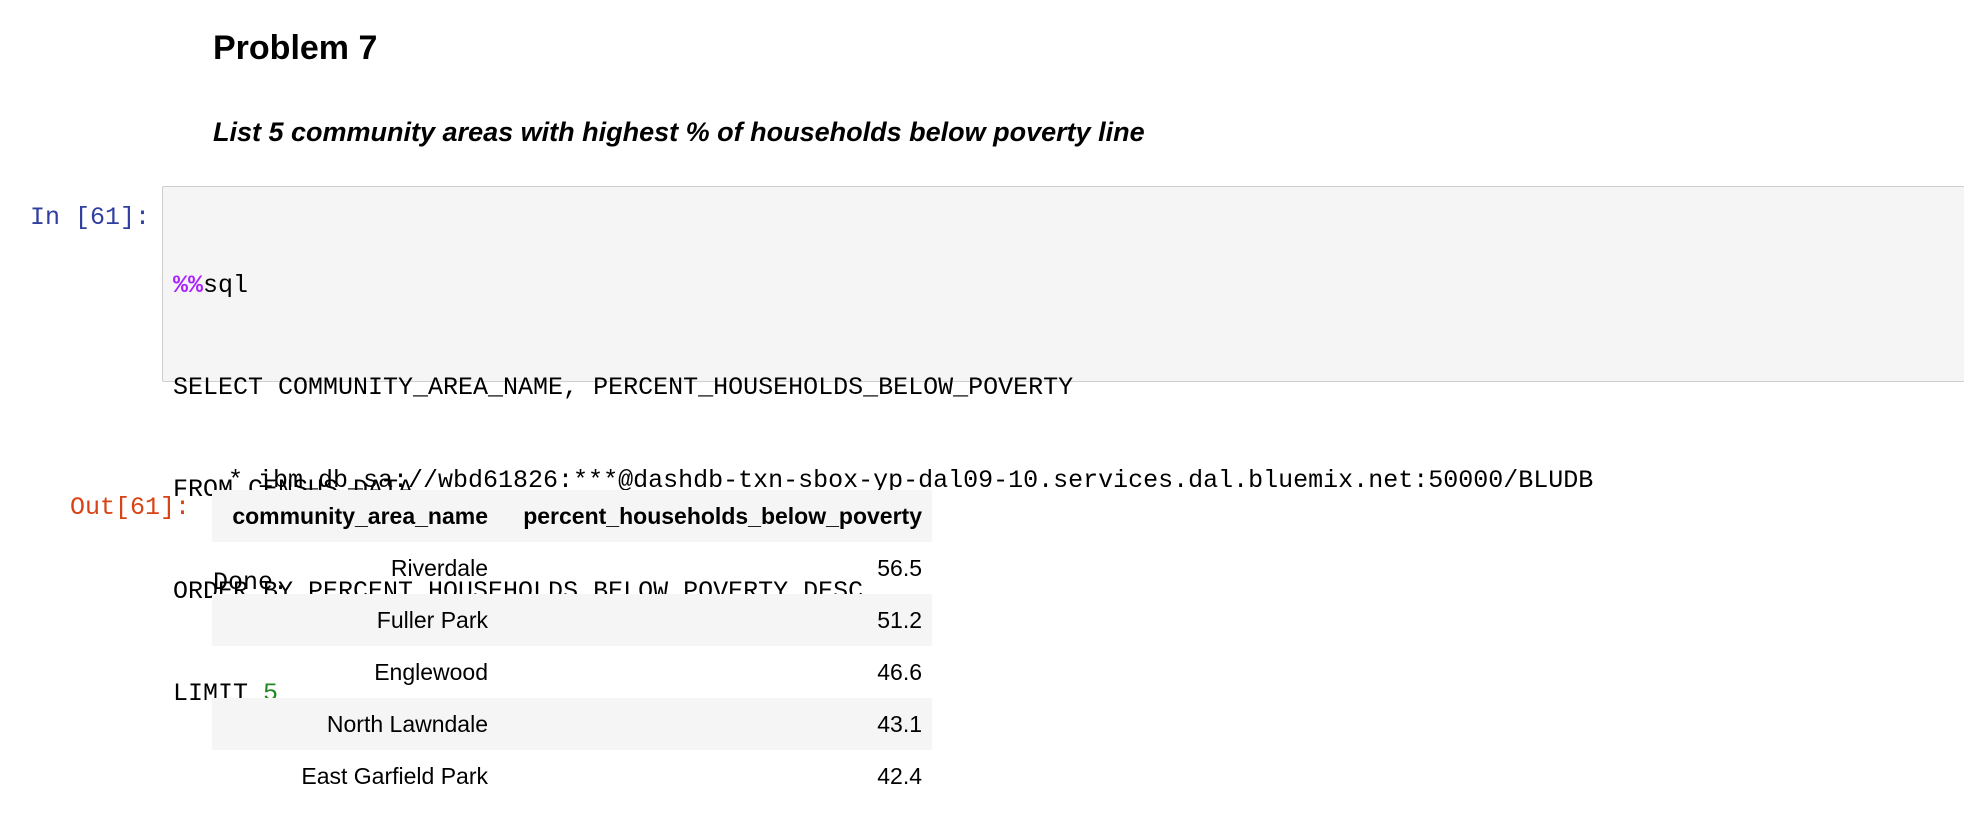 The height and width of the screenshot is (836, 1964). What do you see at coordinates (251, 582) in the screenshot?
I see `done-status: Done.` at bounding box center [251, 582].